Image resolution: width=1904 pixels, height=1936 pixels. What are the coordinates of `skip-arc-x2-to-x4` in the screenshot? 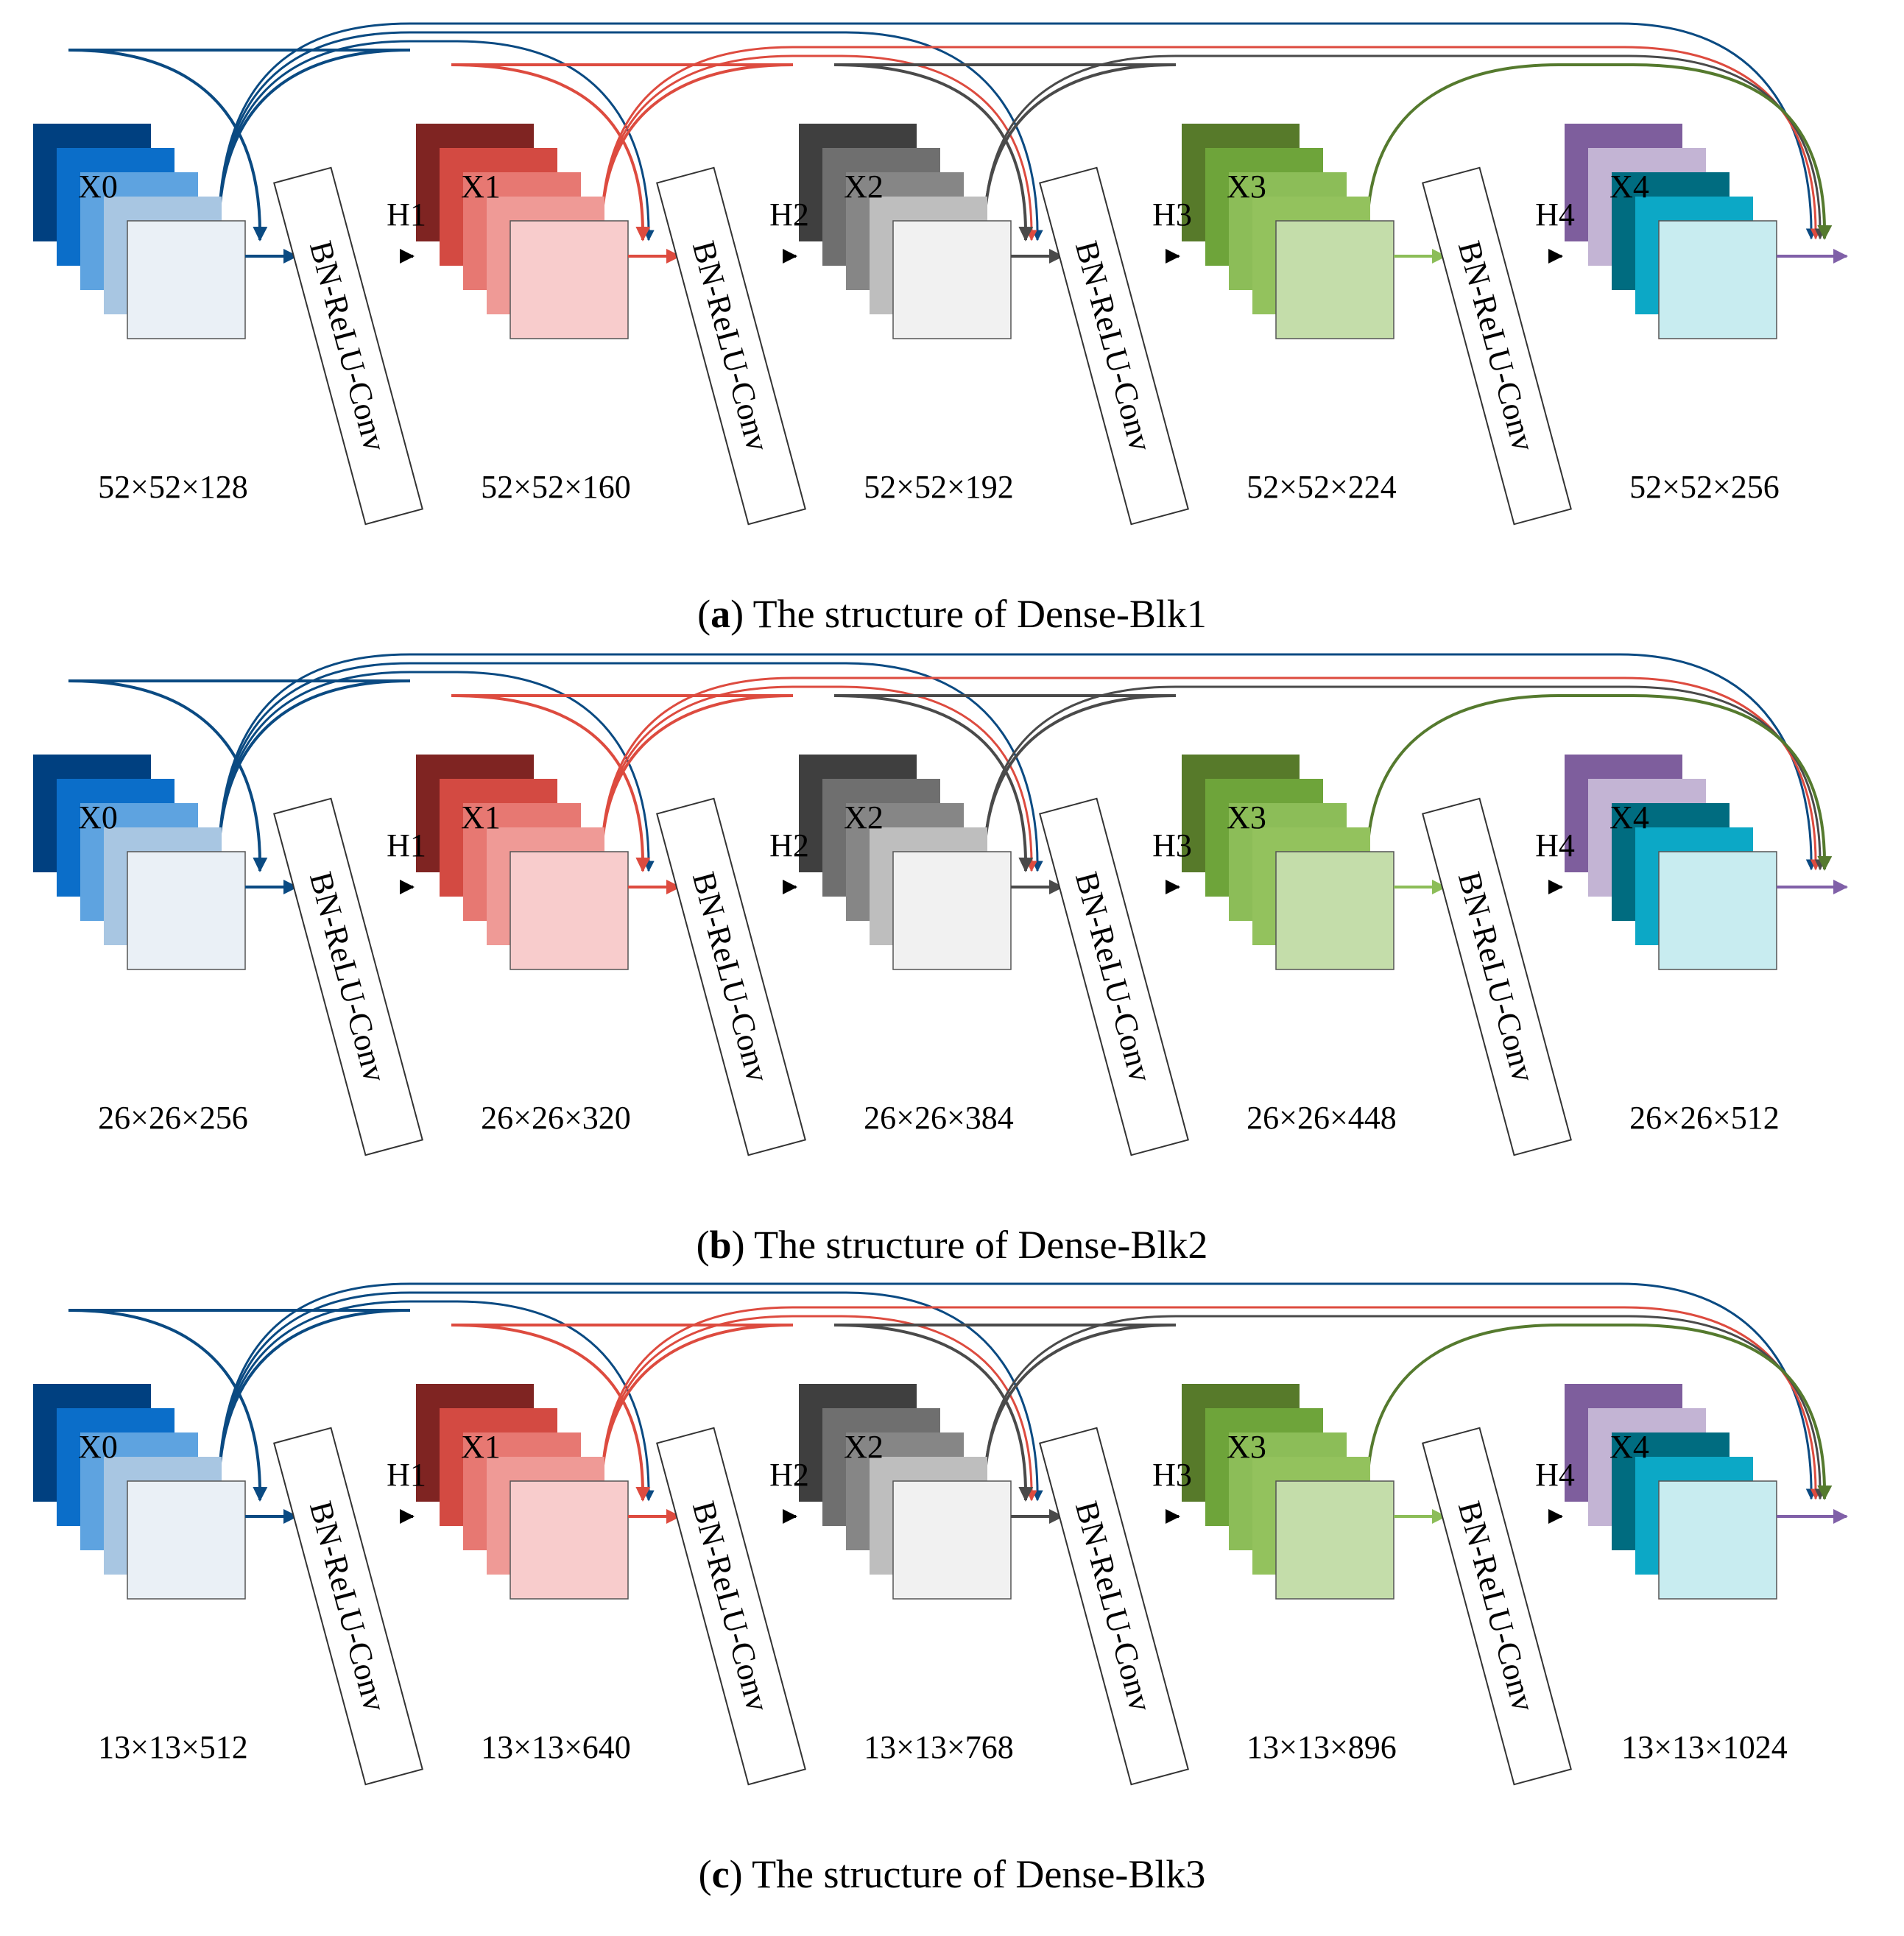 It's located at (1404, 778).